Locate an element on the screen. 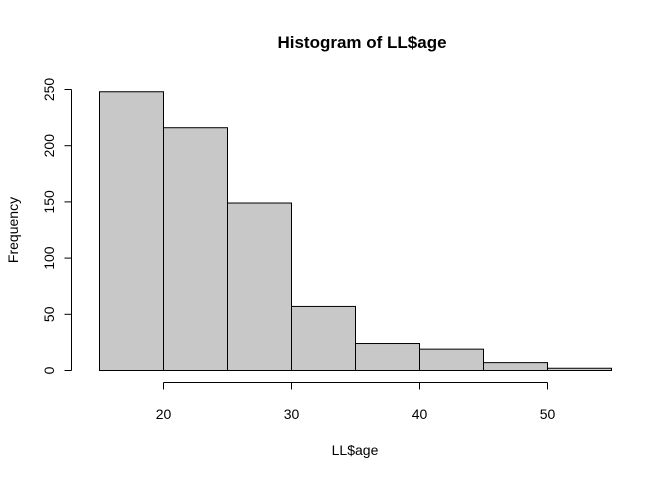  y-axis-label: Frequency is located at coordinates (13, 230).